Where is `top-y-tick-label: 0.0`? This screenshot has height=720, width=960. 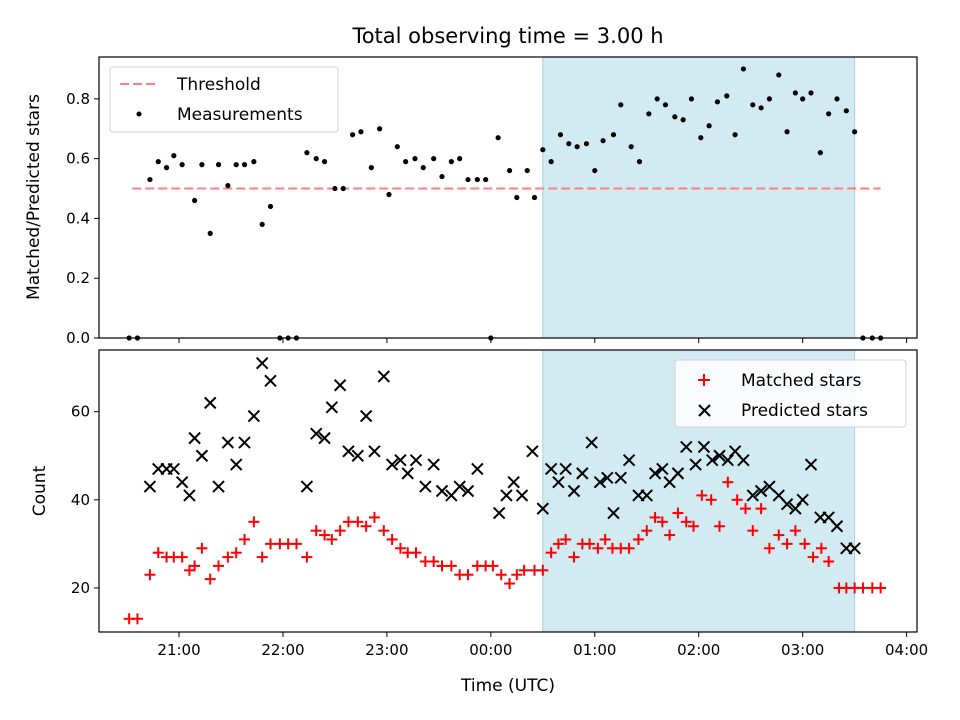
top-y-tick-label: 0.0 is located at coordinates (78, 338).